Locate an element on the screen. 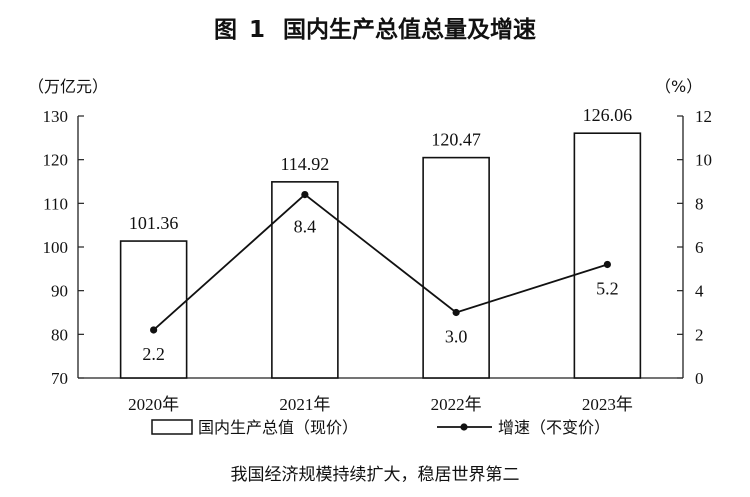  bar-value-label: 101.36 is located at coordinates (154, 223).